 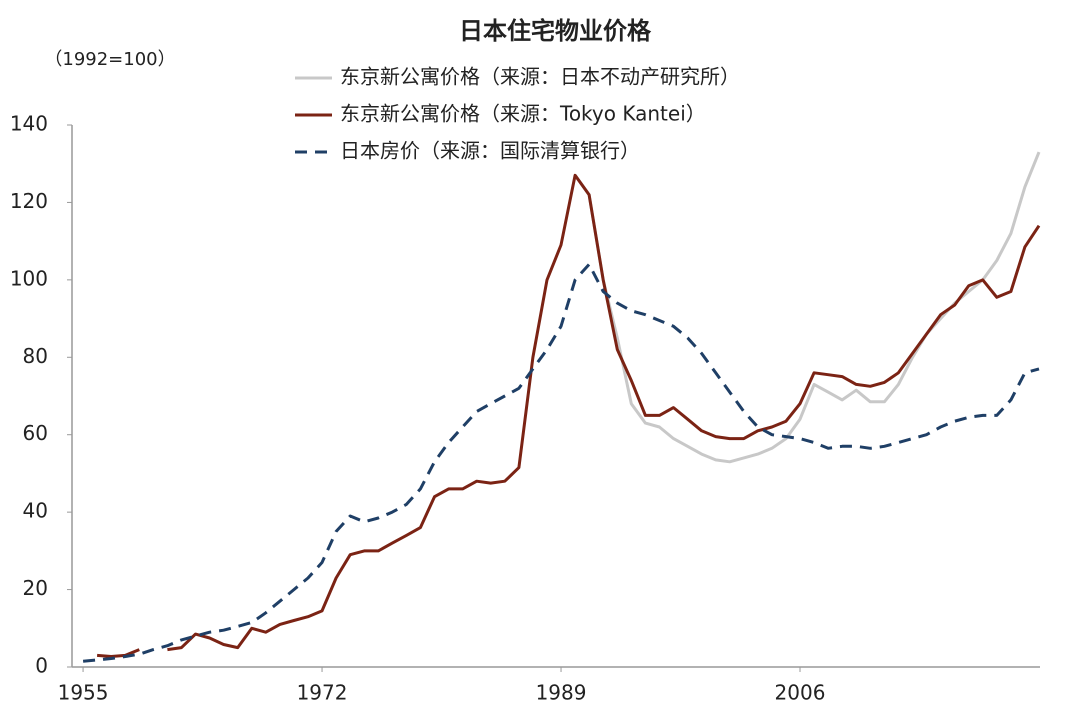 I want to click on legend-label: 东京新公寓价格（来源：日本不动产研究所）, so click(x=540, y=77).